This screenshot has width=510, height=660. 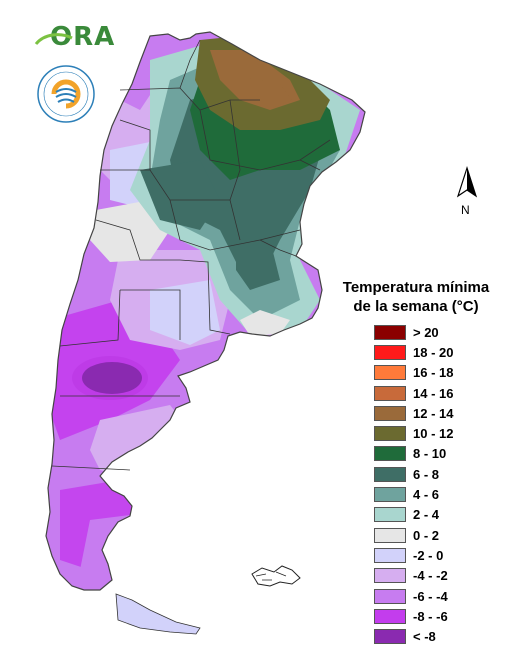 I want to click on legend-item: -2 - 0, so click(x=442, y=555).